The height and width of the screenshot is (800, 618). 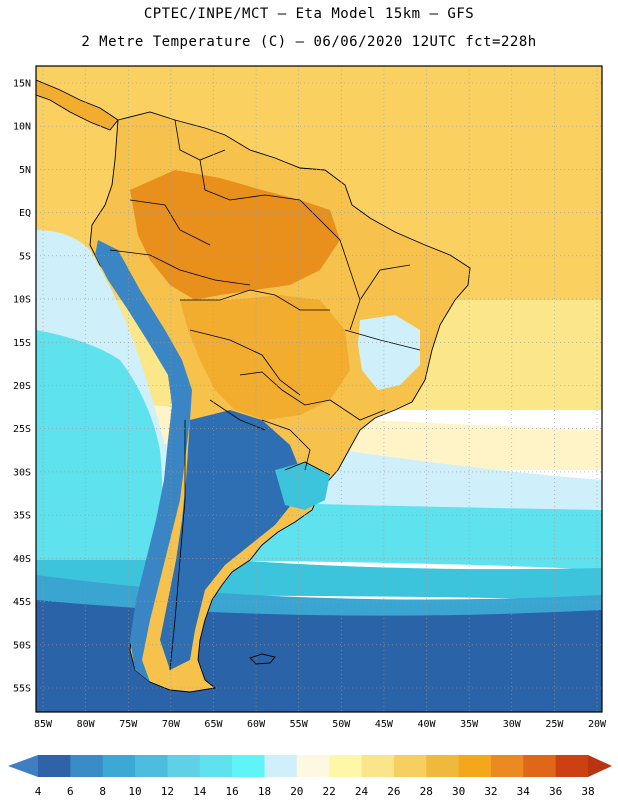 I want to click on latitude-tick-label: 55S, so click(x=22, y=689).